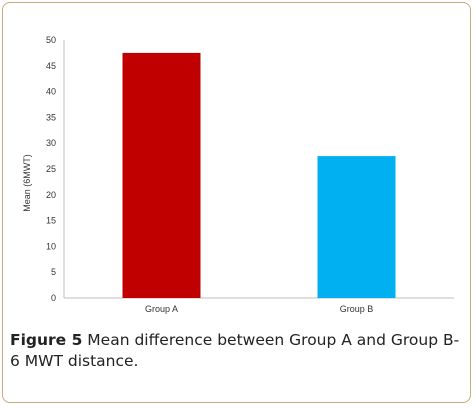  What do you see at coordinates (53, 298) in the screenshot?
I see `y-tick-label: 0` at bounding box center [53, 298].